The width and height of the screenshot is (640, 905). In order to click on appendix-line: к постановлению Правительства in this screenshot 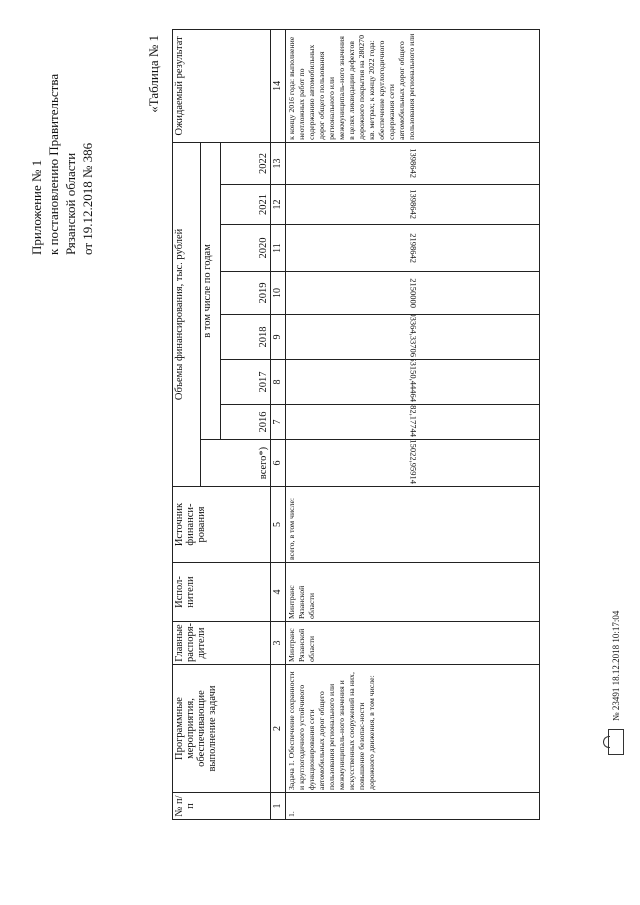, I will do `click(53, 164)`.